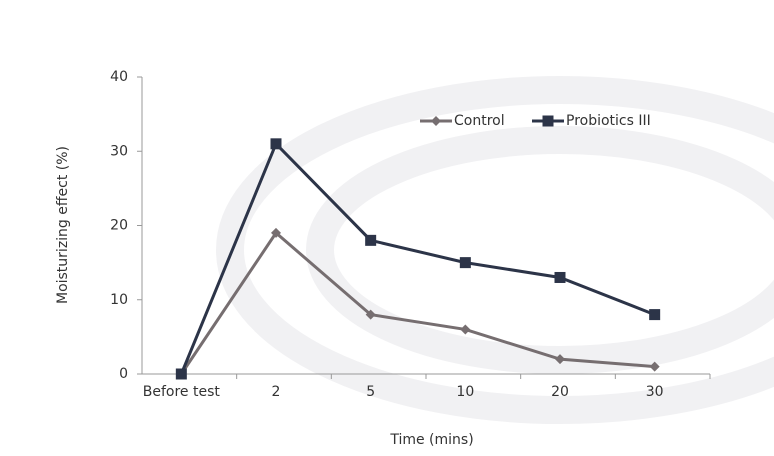  I want to click on x-tick-label: 20, so click(560, 392).